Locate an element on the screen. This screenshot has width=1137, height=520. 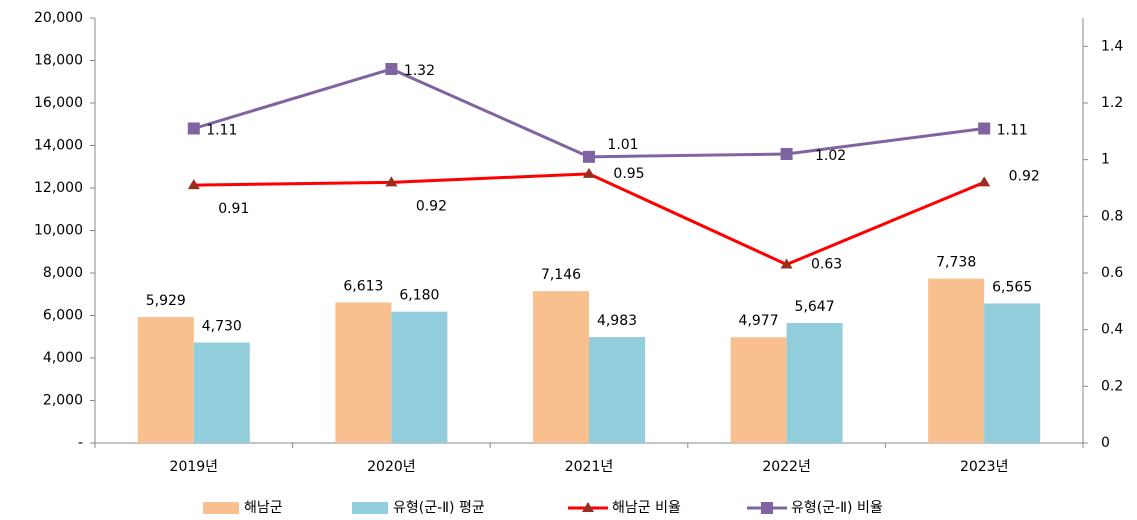
y-tick-label: 12,000 is located at coordinates (58, 188).